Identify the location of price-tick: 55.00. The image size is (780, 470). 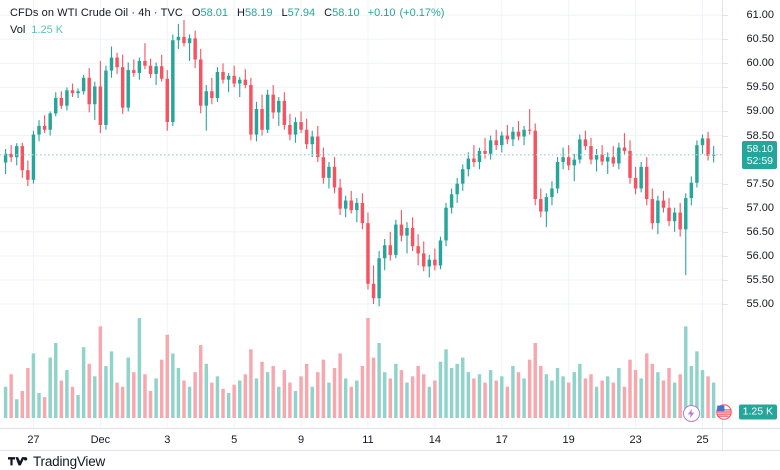
(760, 303).